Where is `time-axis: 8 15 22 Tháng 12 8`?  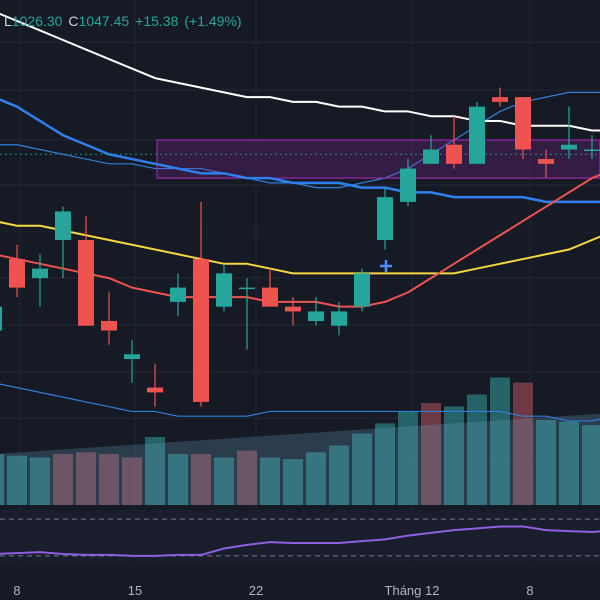
time-axis: 8 15 22 Tháng 12 8 is located at coordinates (273, 590).